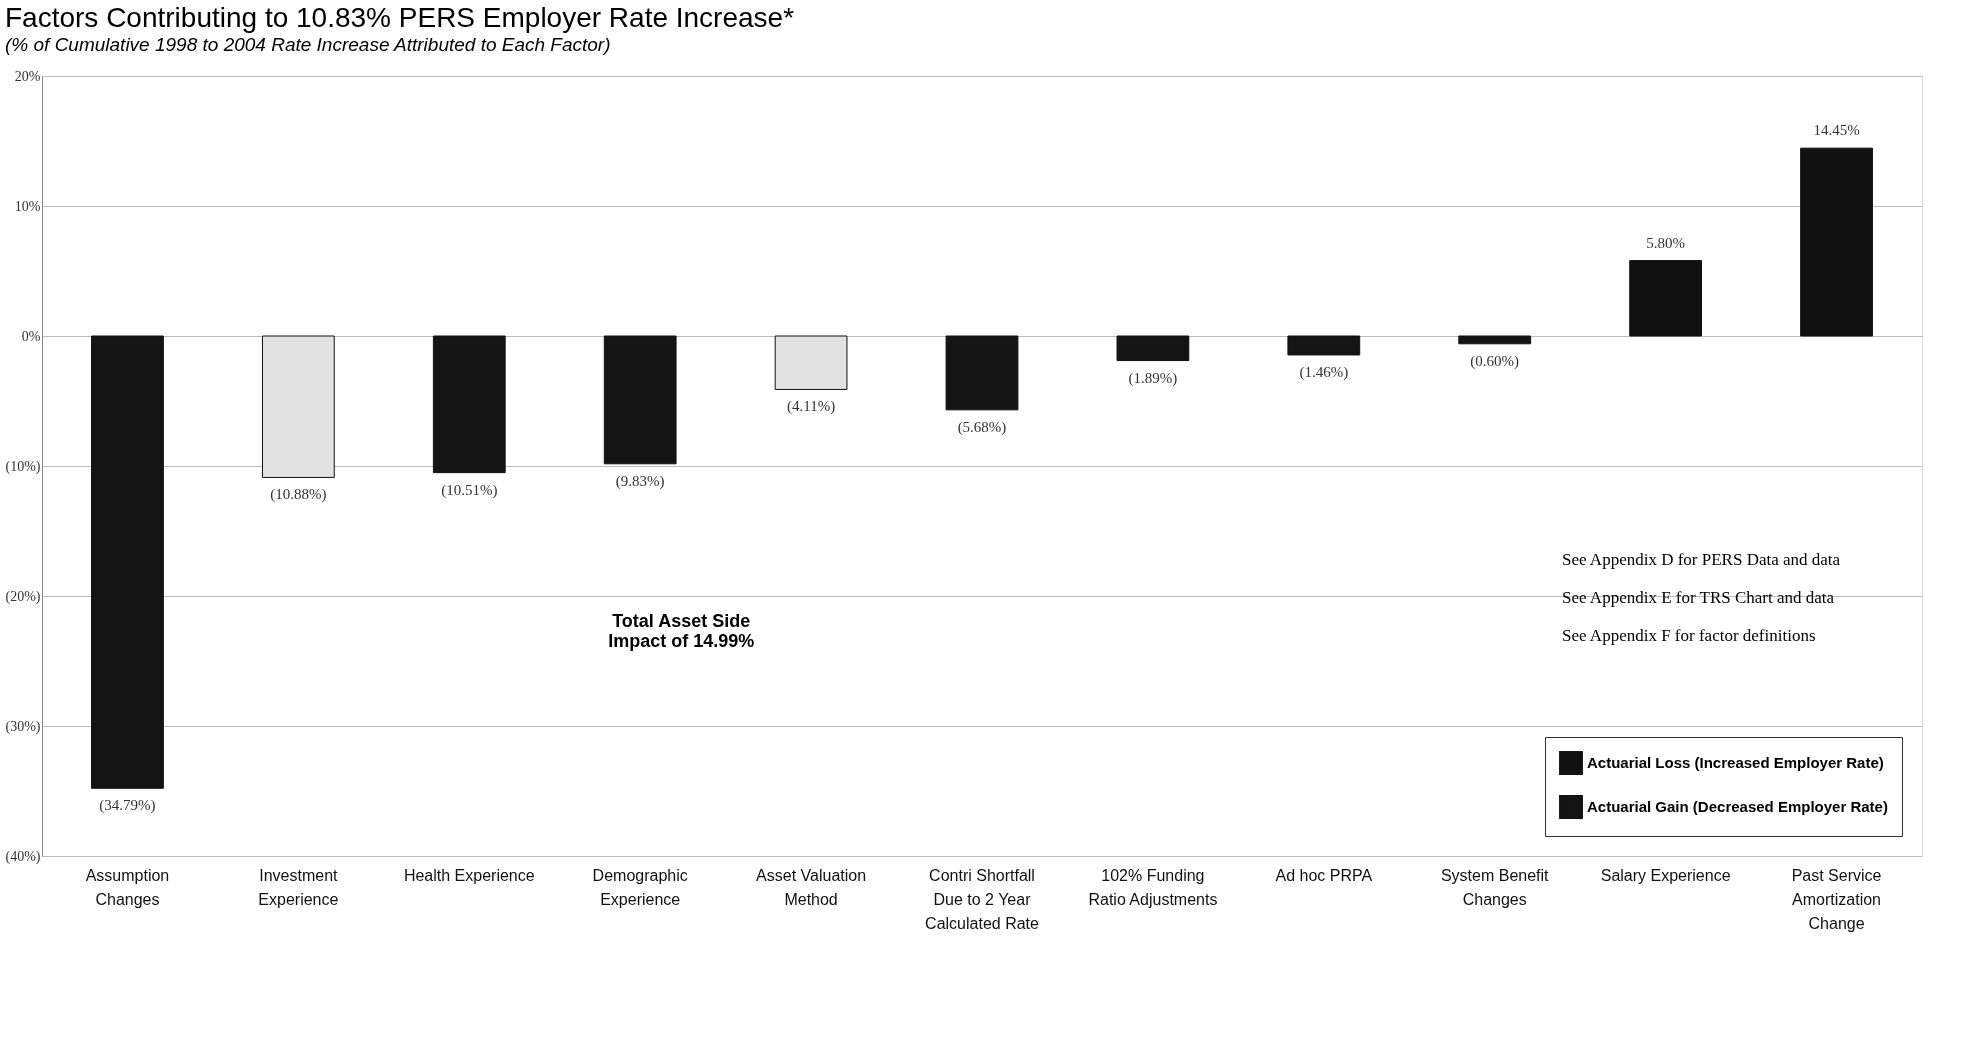 The width and height of the screenshot is (1963, 1059). What do you see at coordinates (23, 466) in the screenshot?
I see `y-tick-label: (10%)` at bounding box center [23, 466].